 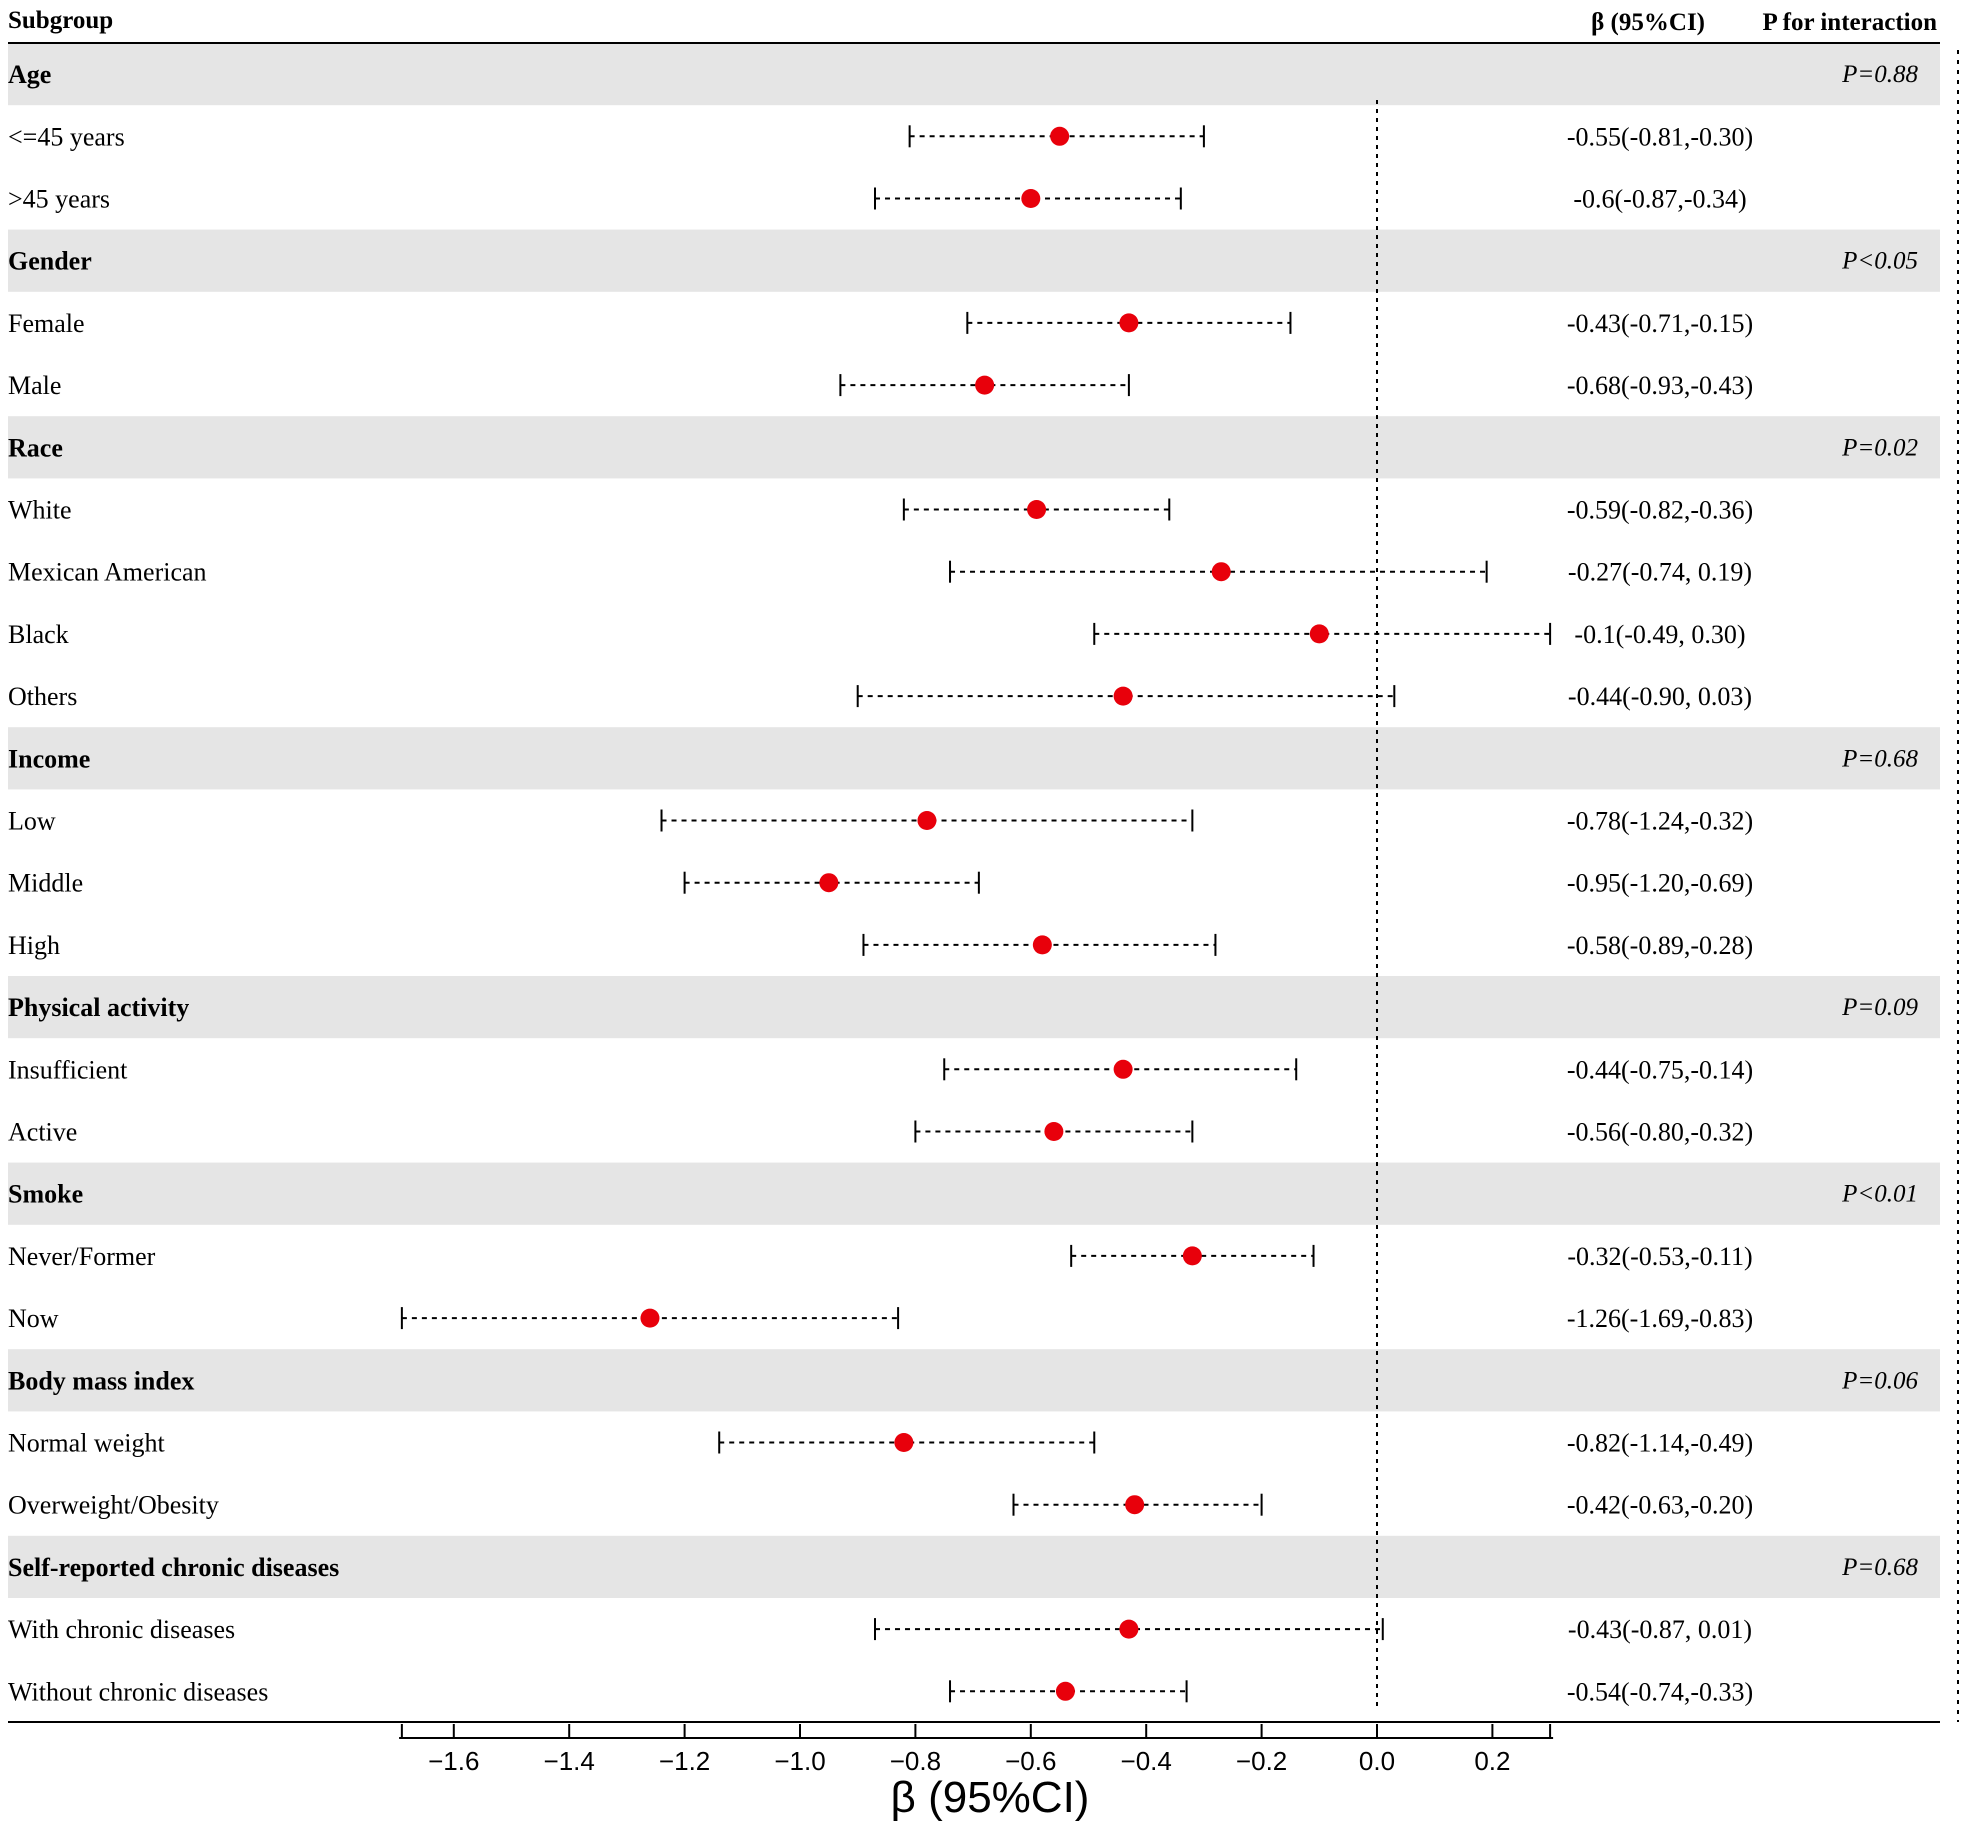 I want to click on subgroup-label: Low, so click(x=32, y=821).